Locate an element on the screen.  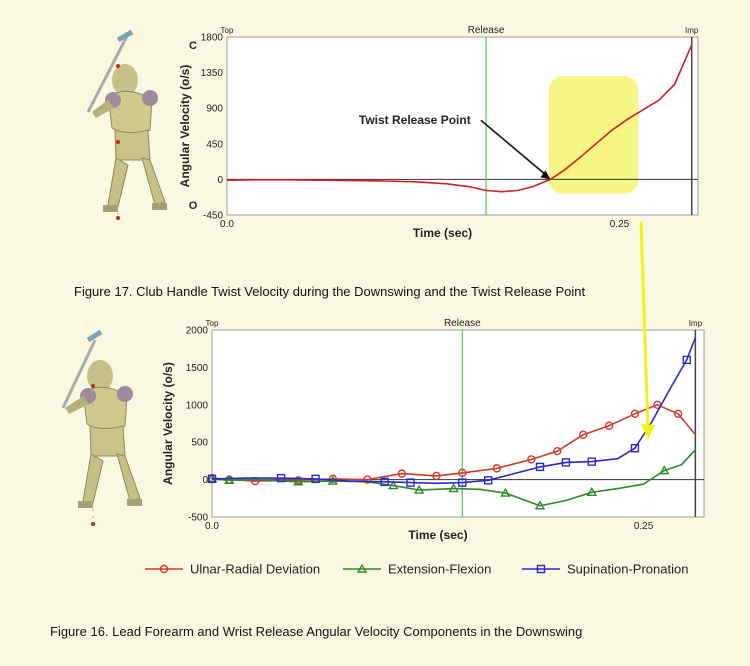
overlay-arrow is located at coordinates (647, 330).